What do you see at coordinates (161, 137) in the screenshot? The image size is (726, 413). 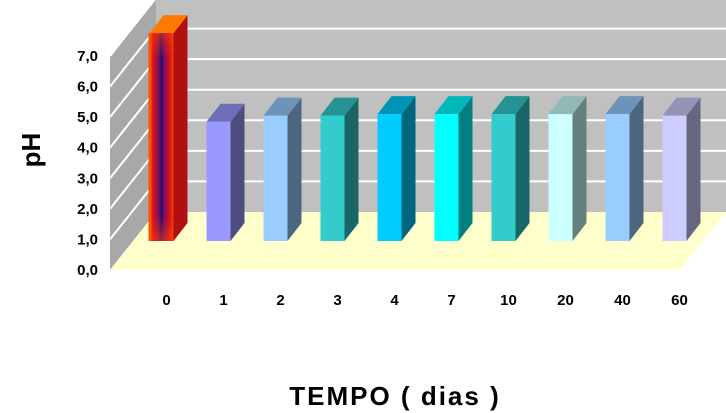 I see `bar-front-glow` at bounding box center [161, 137].